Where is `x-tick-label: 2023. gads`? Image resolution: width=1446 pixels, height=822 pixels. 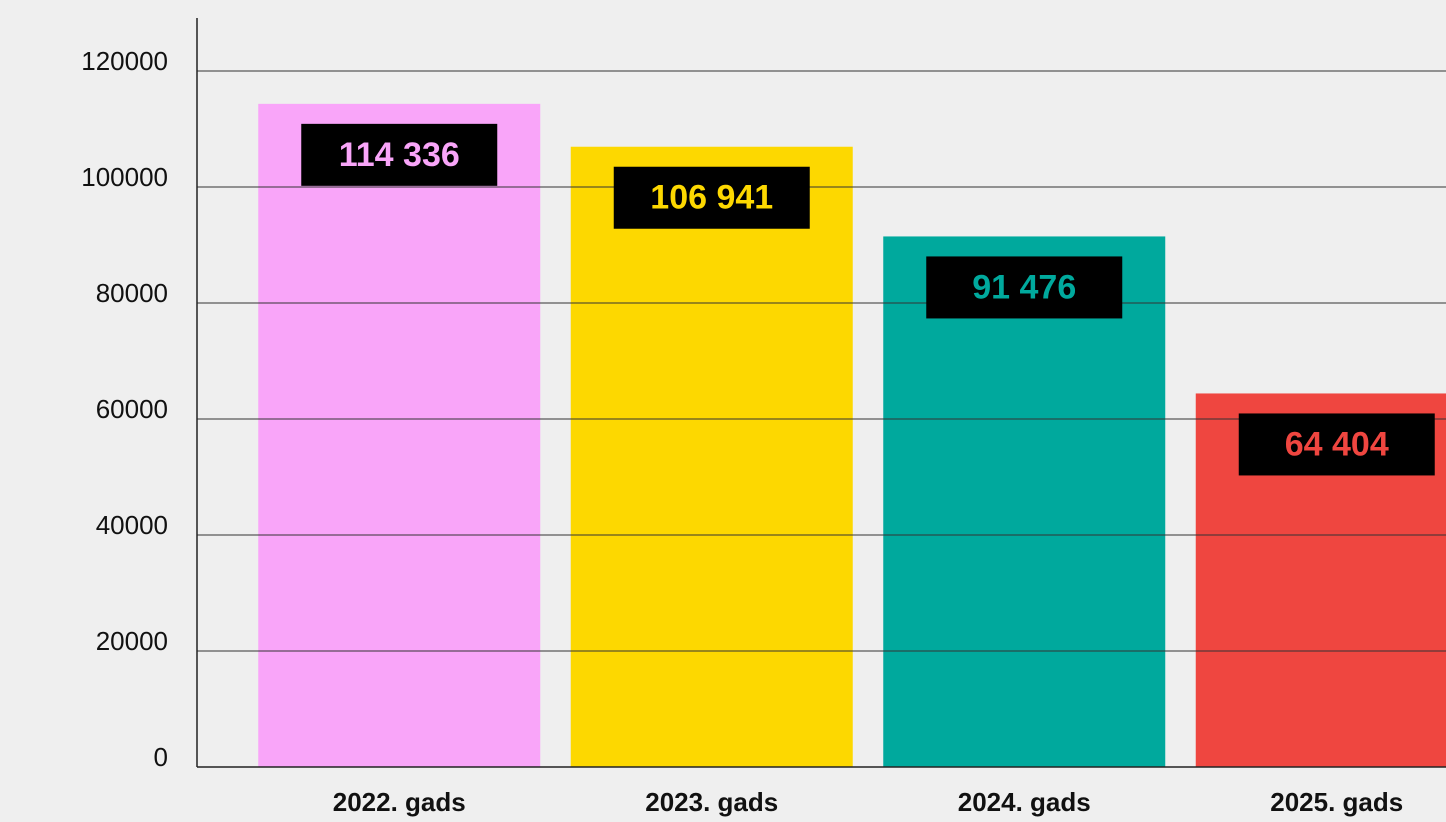
x-tick-label: 2023. gads is located at coordinates (711, 802).